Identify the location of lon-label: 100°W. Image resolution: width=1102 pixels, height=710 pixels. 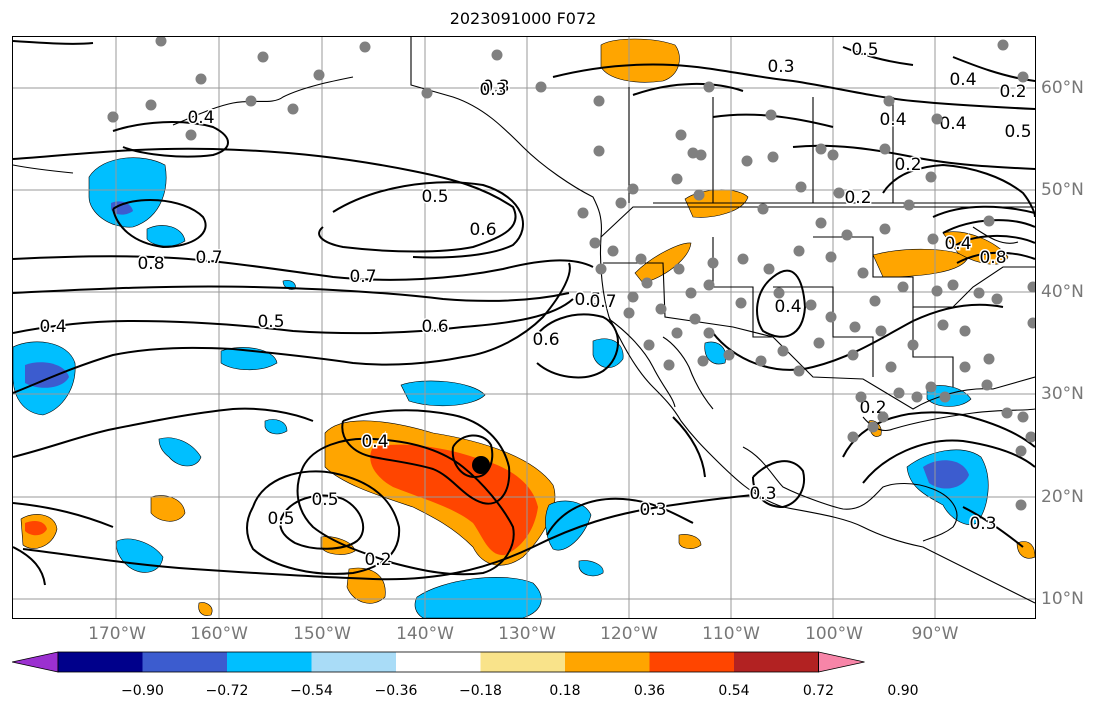
(834, 634).